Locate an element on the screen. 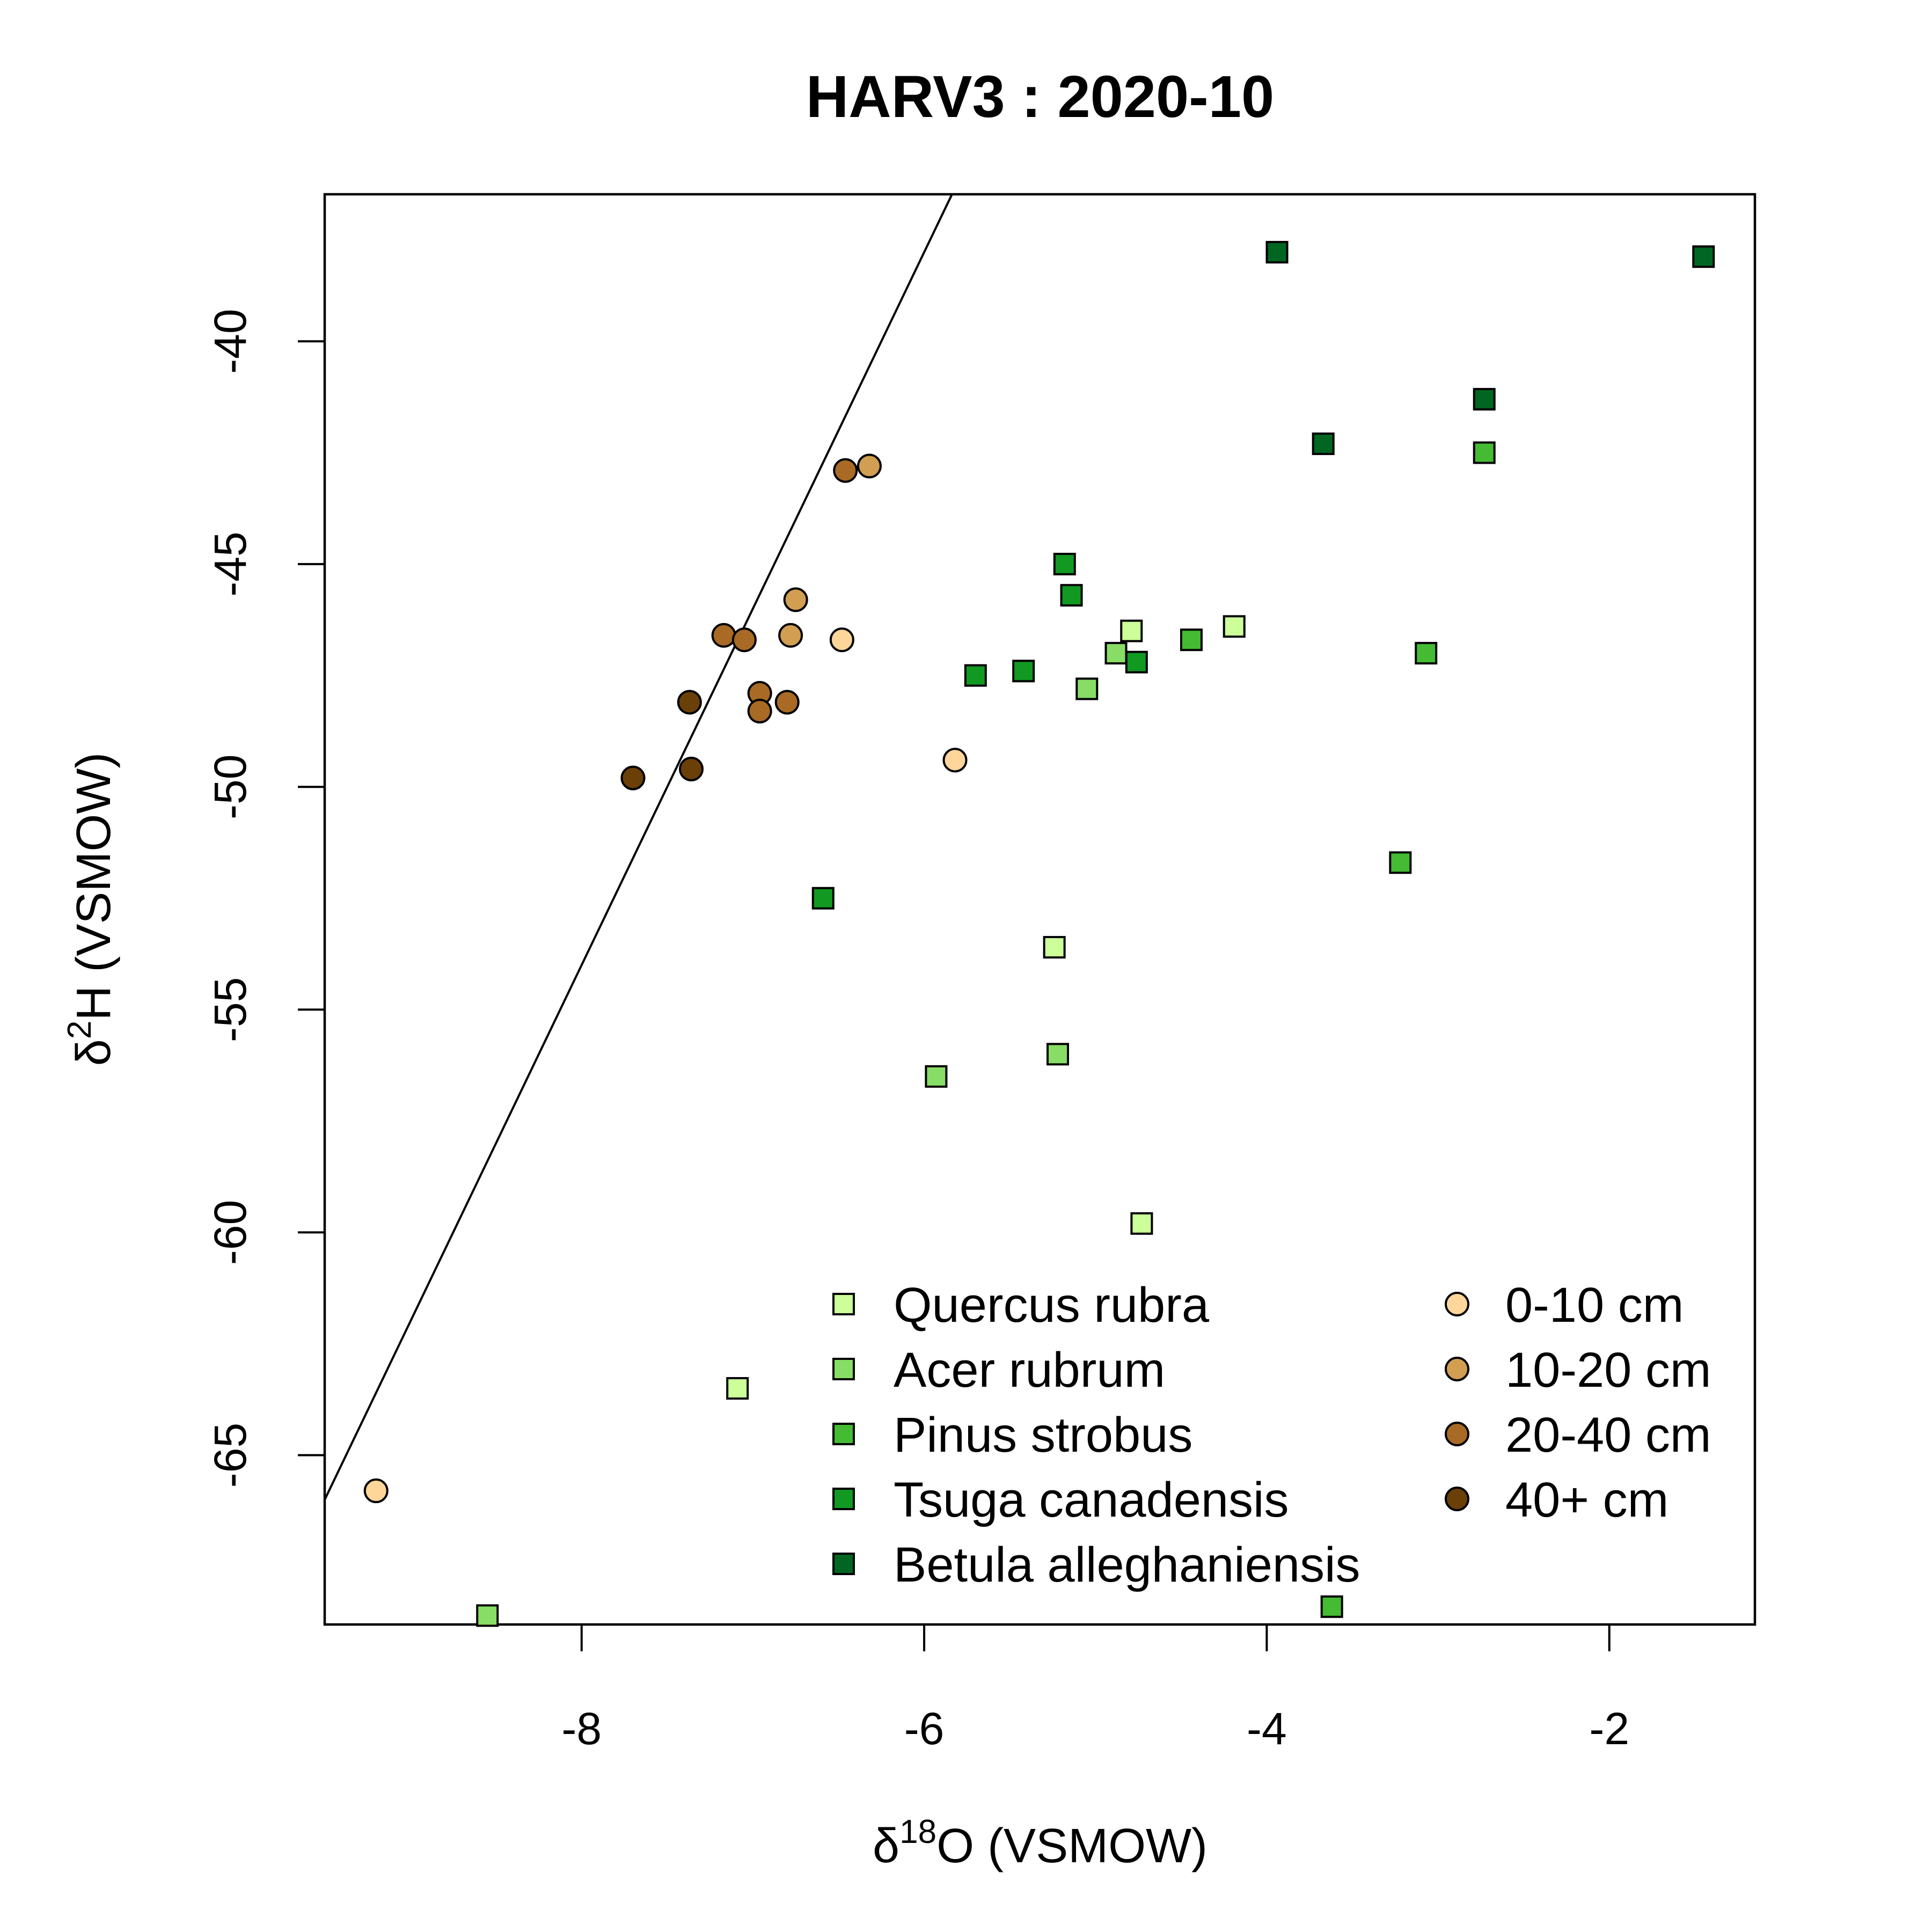 The image size is (1932, 1932). legend-species-label: Tsuga canadensis is located at coordinates (1091, 1500).